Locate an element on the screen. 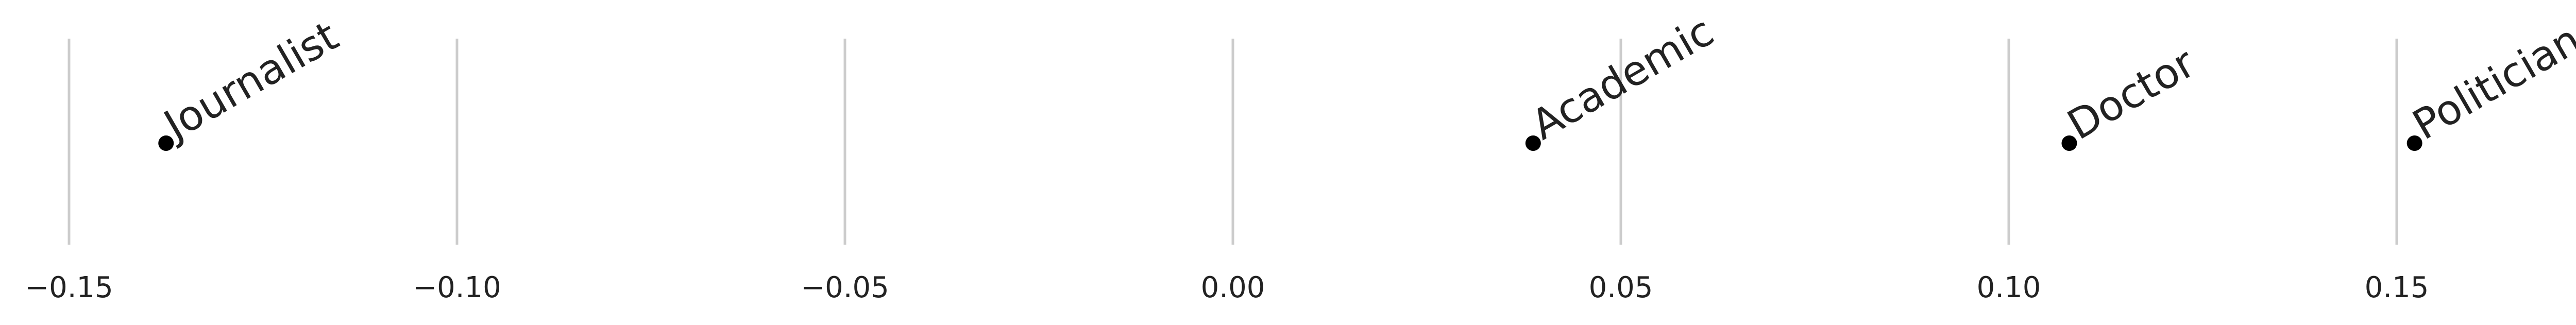 The width and height of the screenshot is (2576, 325). point-label-journalist: Journalist is located at coordinates (250, 81).